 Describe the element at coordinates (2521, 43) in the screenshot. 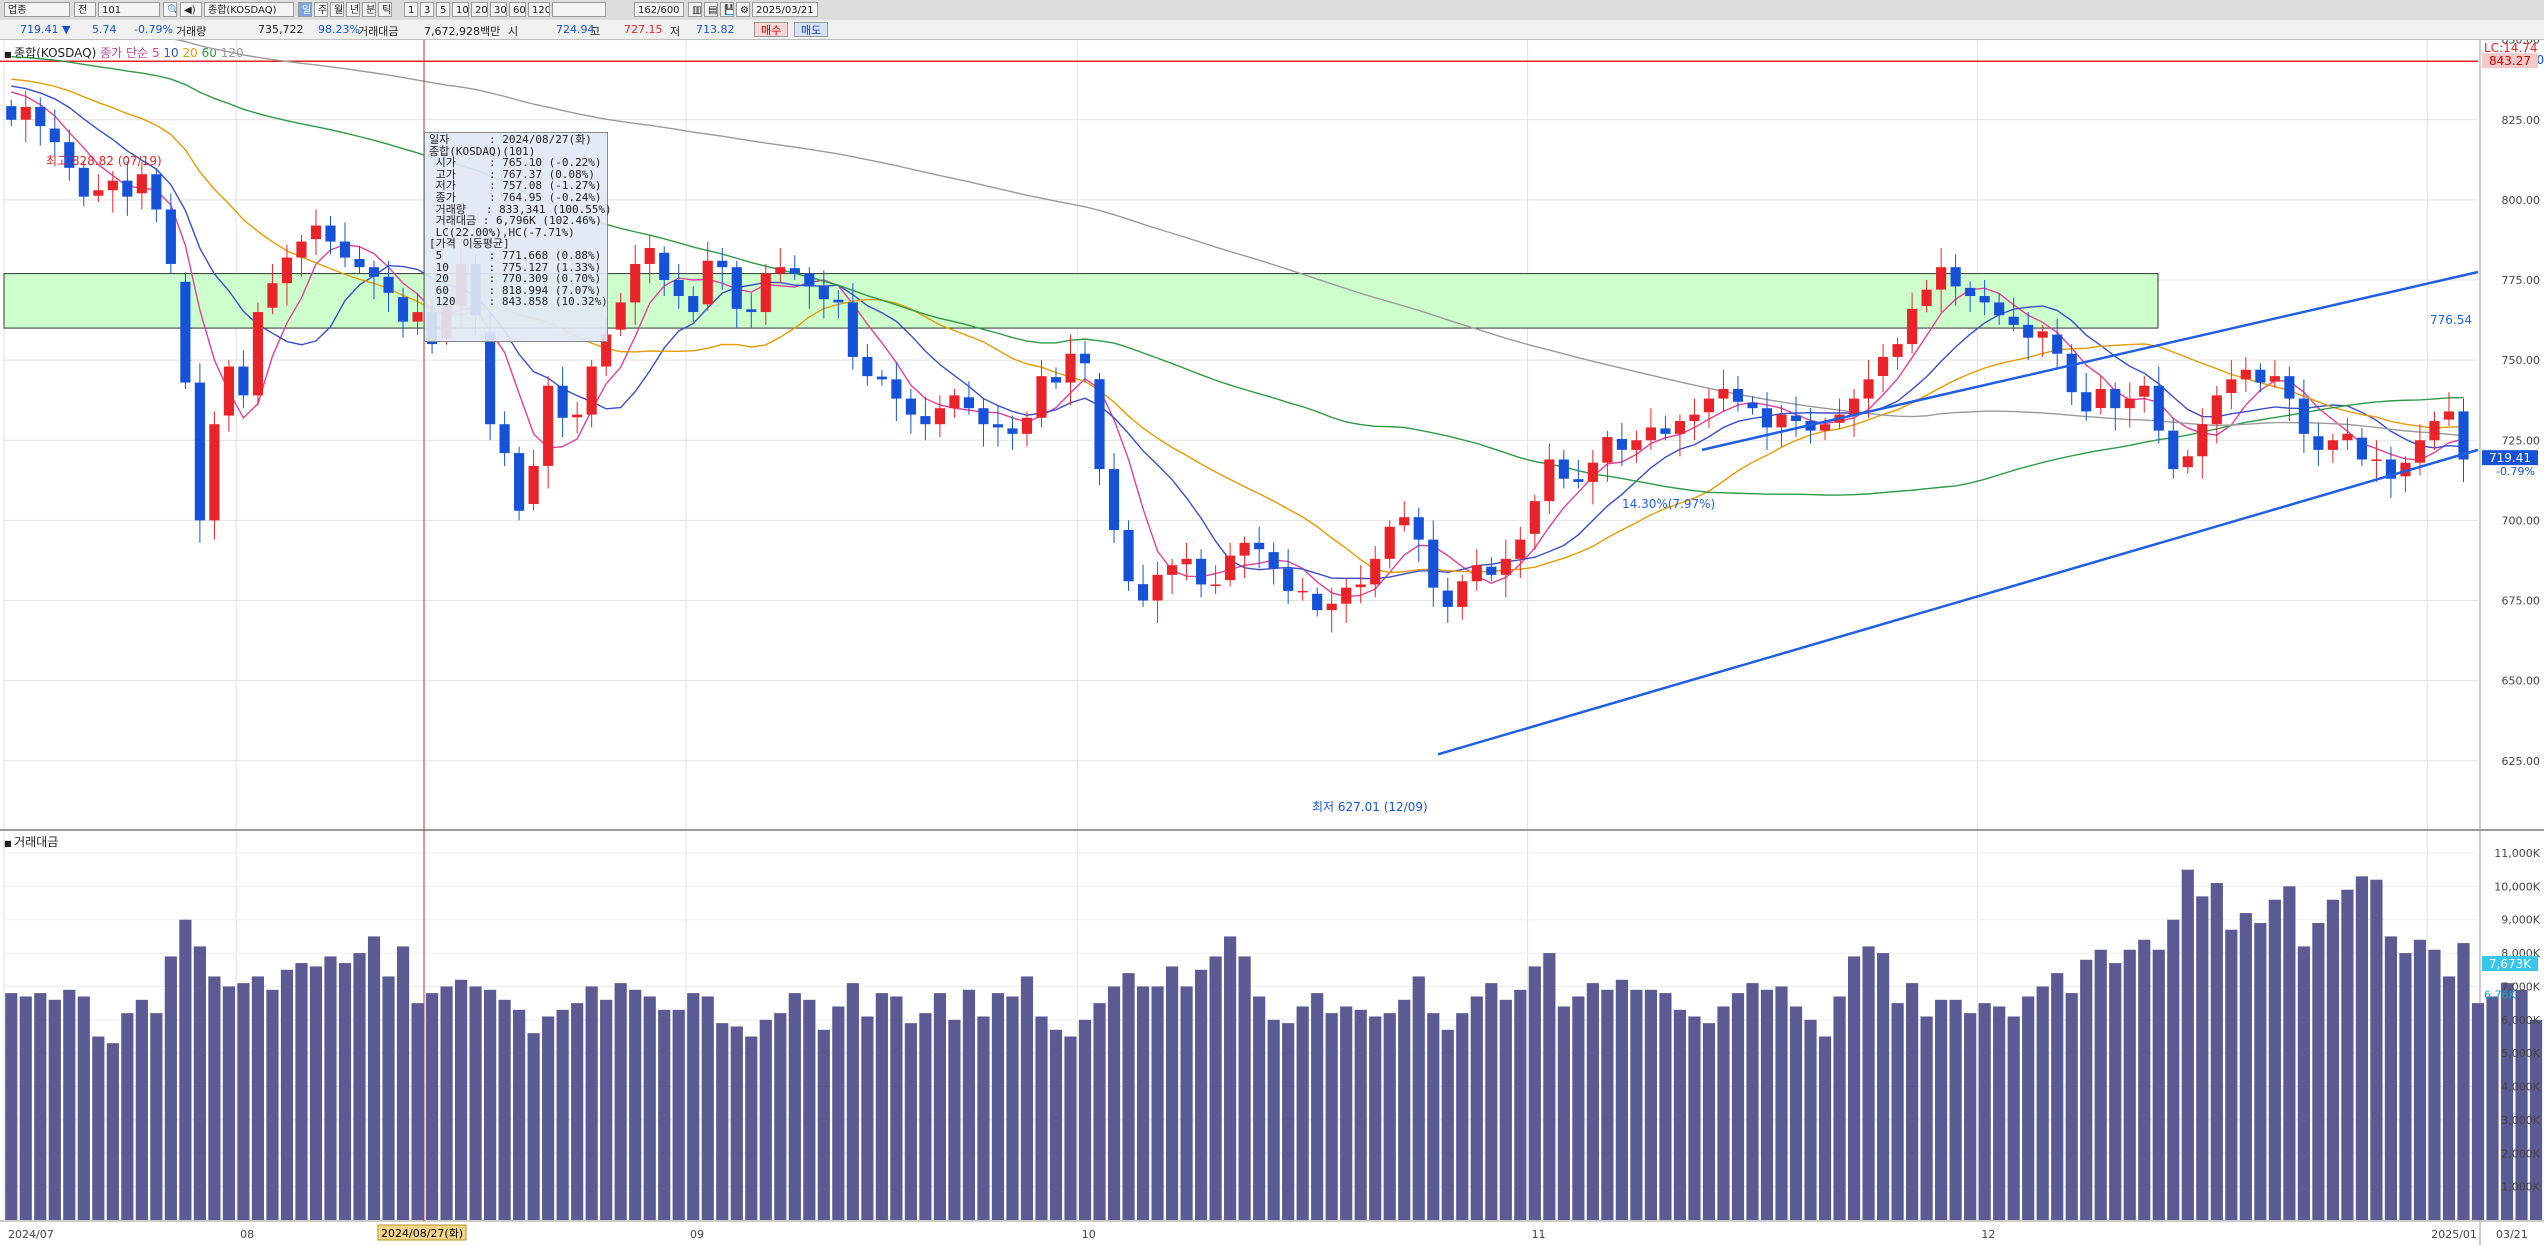

I see `price-axis-label: 850.00` at that location.